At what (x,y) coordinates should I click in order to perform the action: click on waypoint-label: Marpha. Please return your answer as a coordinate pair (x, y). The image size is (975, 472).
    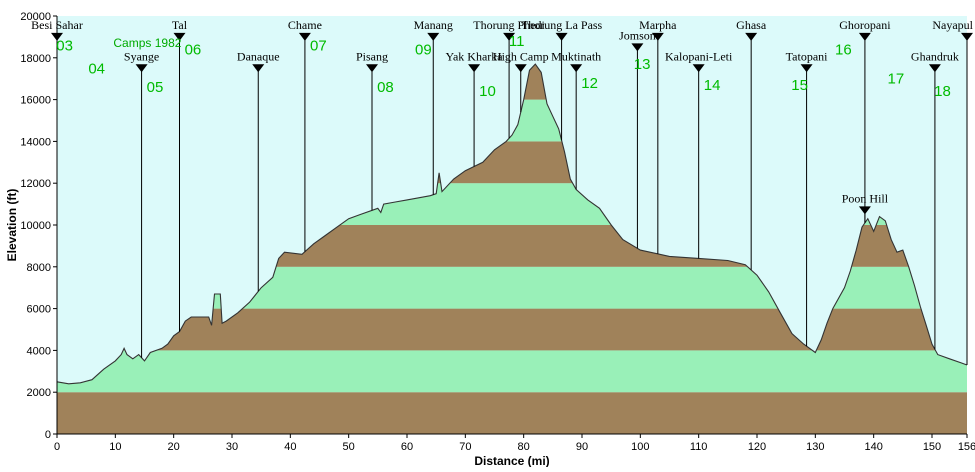
    Looking at the image, I should click on (658, 25).